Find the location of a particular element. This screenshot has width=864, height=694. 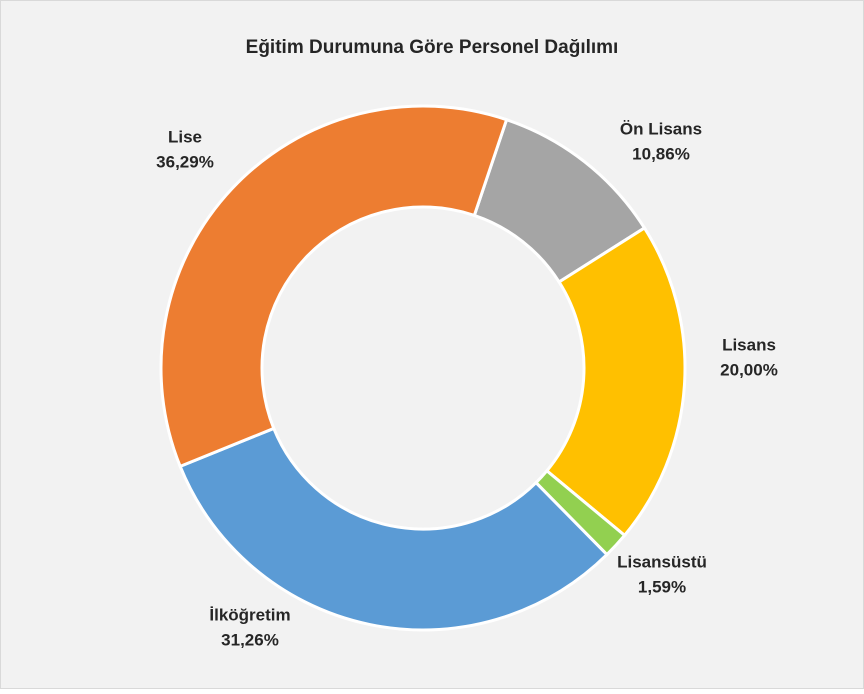

value-label: 1,59% is located at coordinates (662, 586).